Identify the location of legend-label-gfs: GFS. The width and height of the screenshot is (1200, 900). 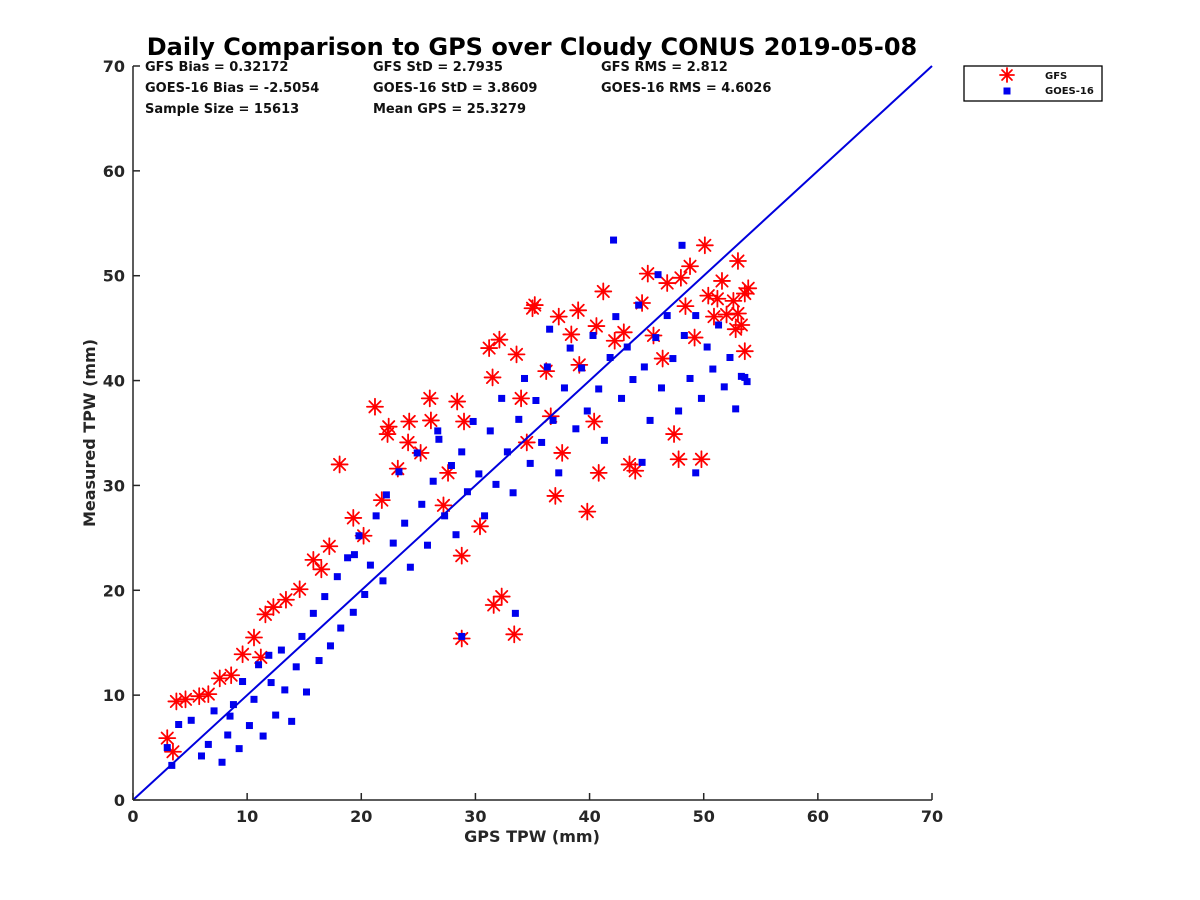
(1056, 76).